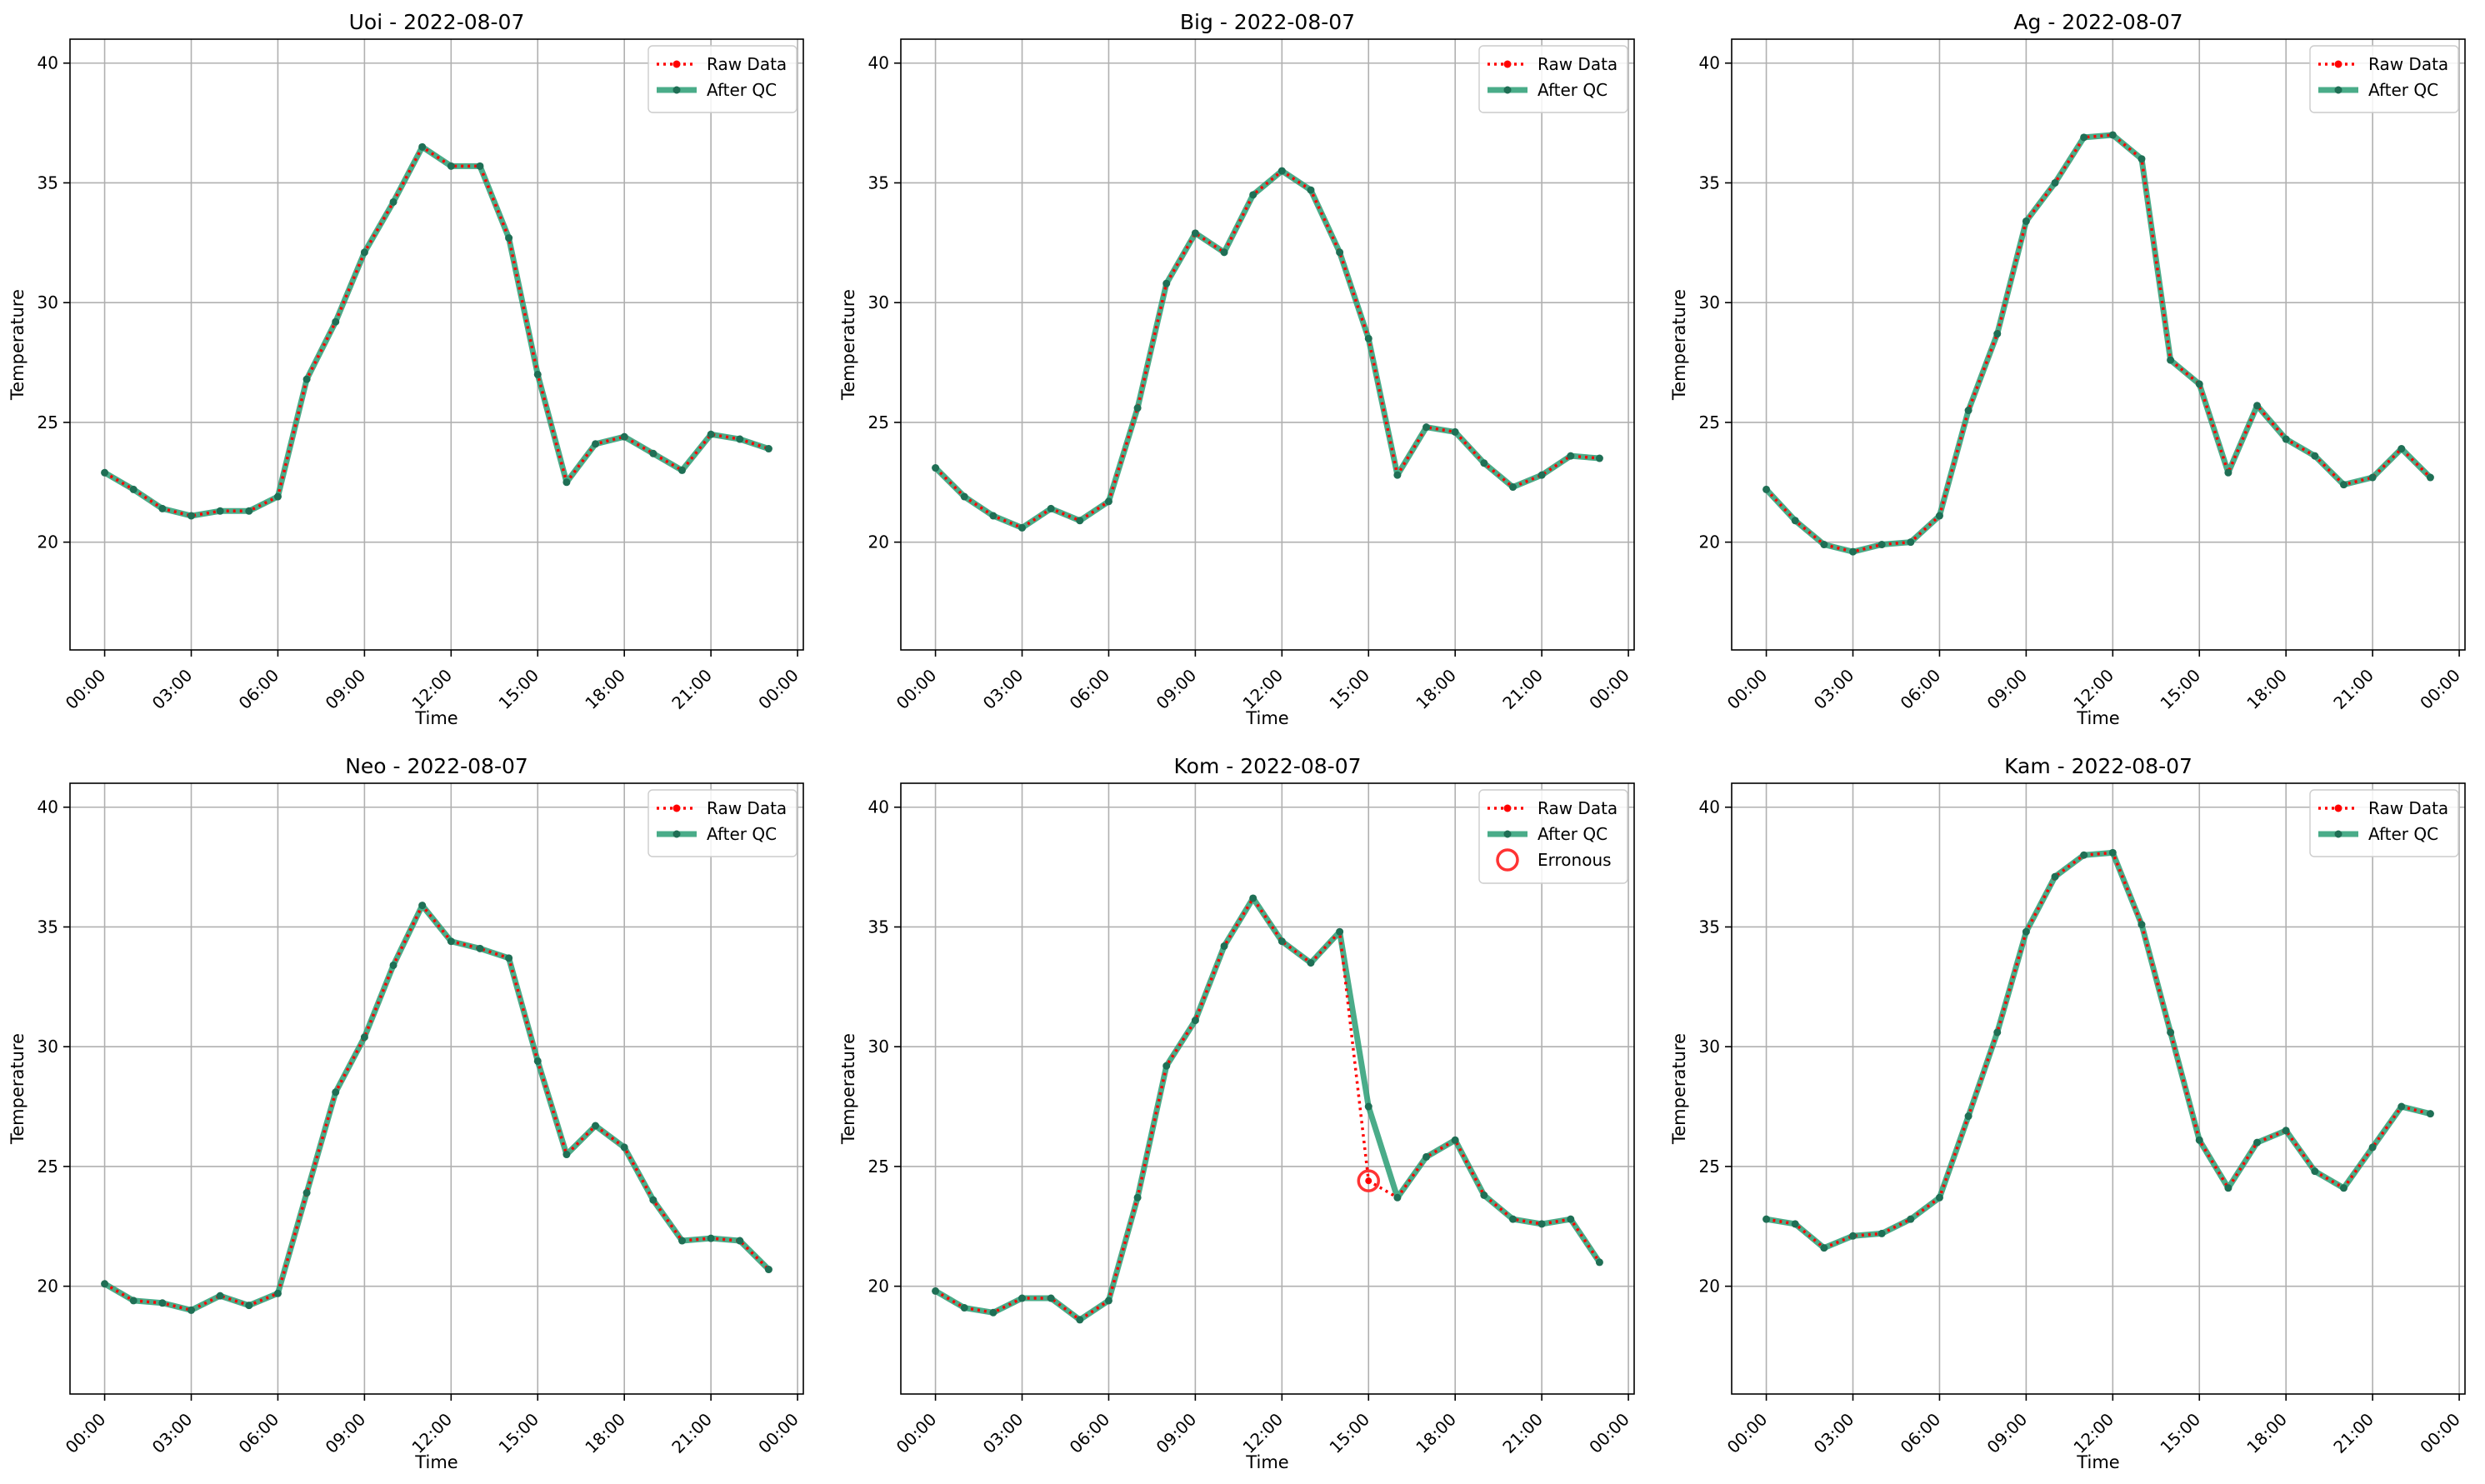 Image resolution: width=2485 pixels, height=1484 pixels. Describe the element at coordinates (2098, 766) in the screenshot. I see `chart-title: Kam - 2022-08-07` at that location.